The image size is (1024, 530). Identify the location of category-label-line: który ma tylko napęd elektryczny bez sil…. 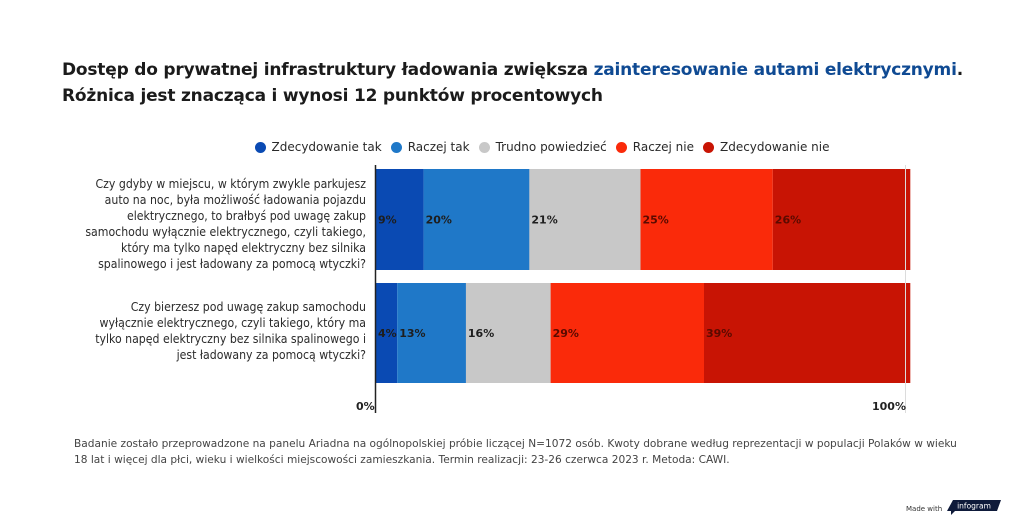
(243, 248).